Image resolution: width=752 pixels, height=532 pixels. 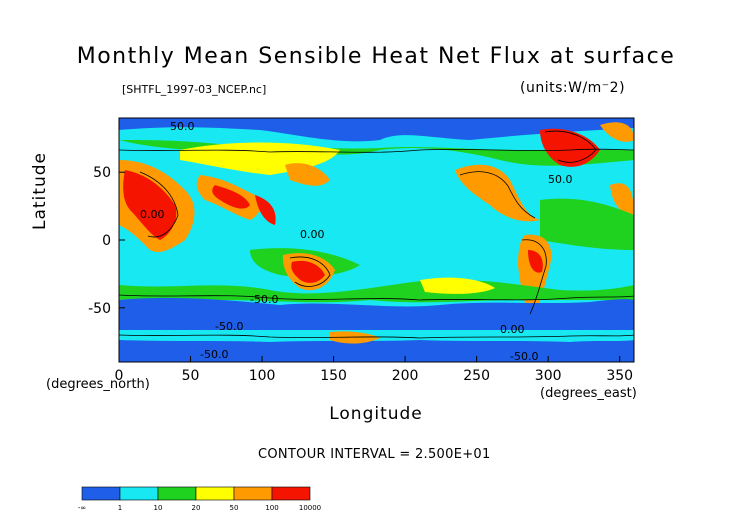 I want to click on y-units-label: (degrees_north), so click(x=98, y=384).